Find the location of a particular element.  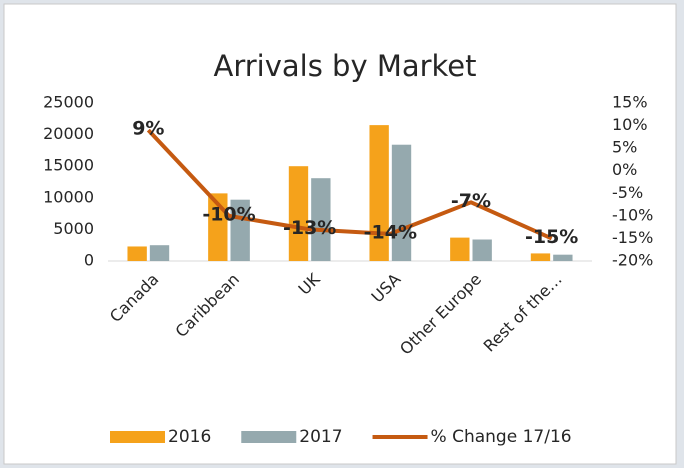

data-label: -14% is located at coordinates (390, 232).